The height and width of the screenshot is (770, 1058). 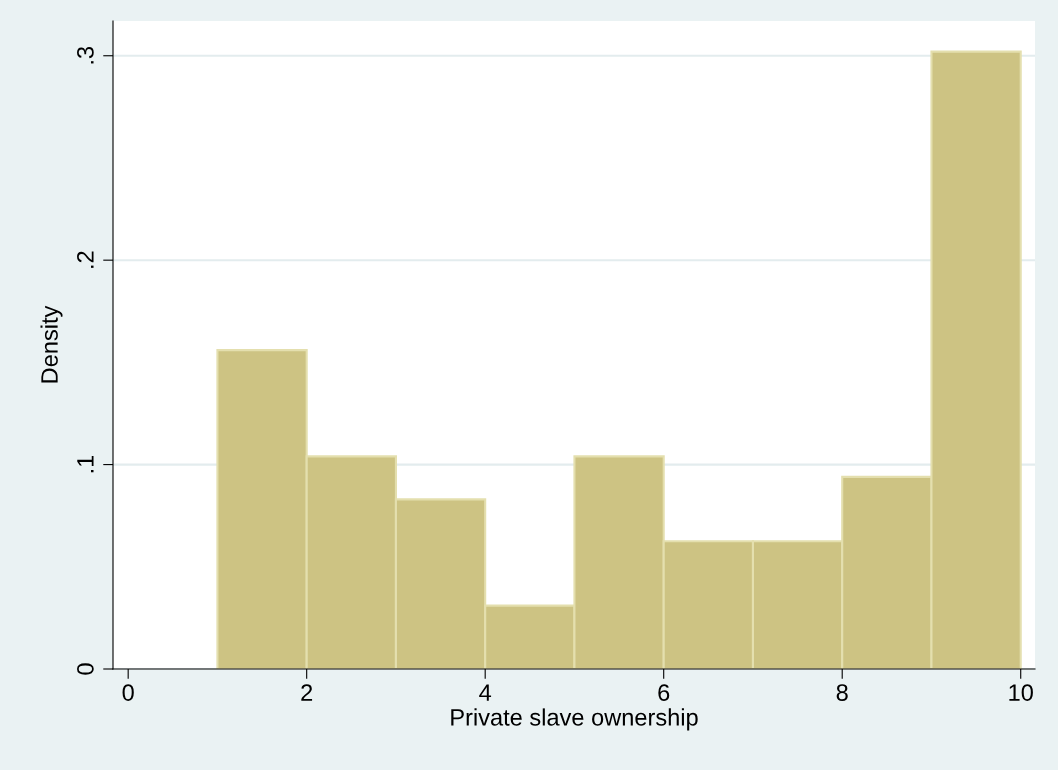 What do you see at coordinates (85, 259) in the screenshot?
I see `y-tick-label: .2` at bounding box center [85, 259].